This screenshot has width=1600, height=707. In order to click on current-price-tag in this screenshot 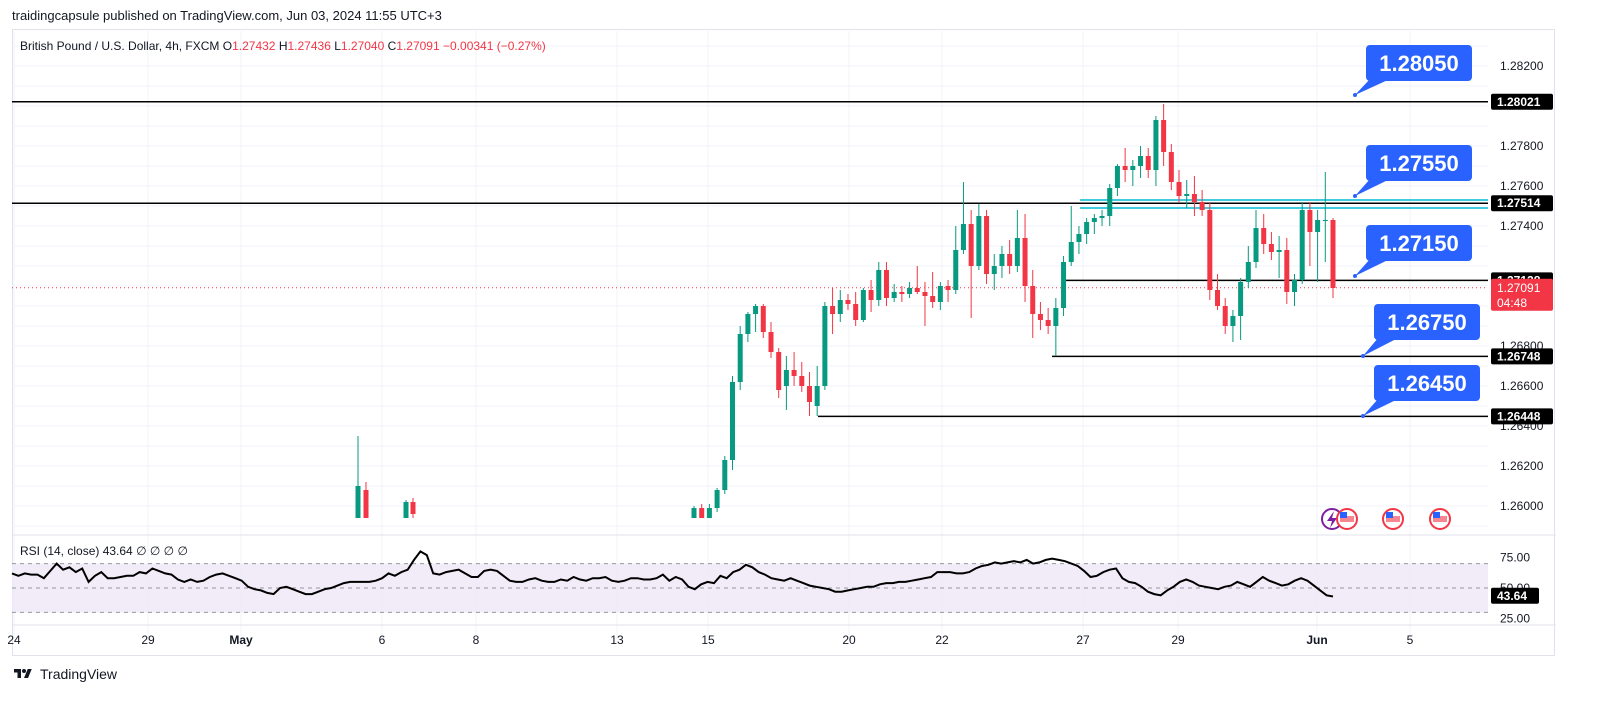, I will do `click(1522, 294)`.